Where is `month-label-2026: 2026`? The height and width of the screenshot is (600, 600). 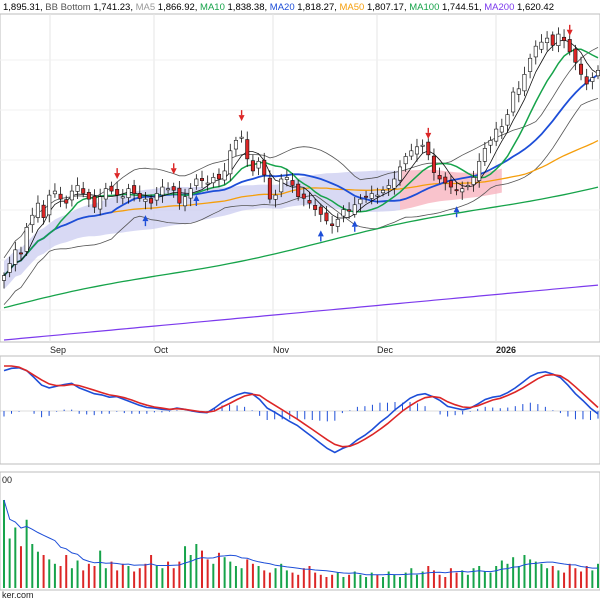
month-label-2026: 2026 is located at coordinates (506, 350).